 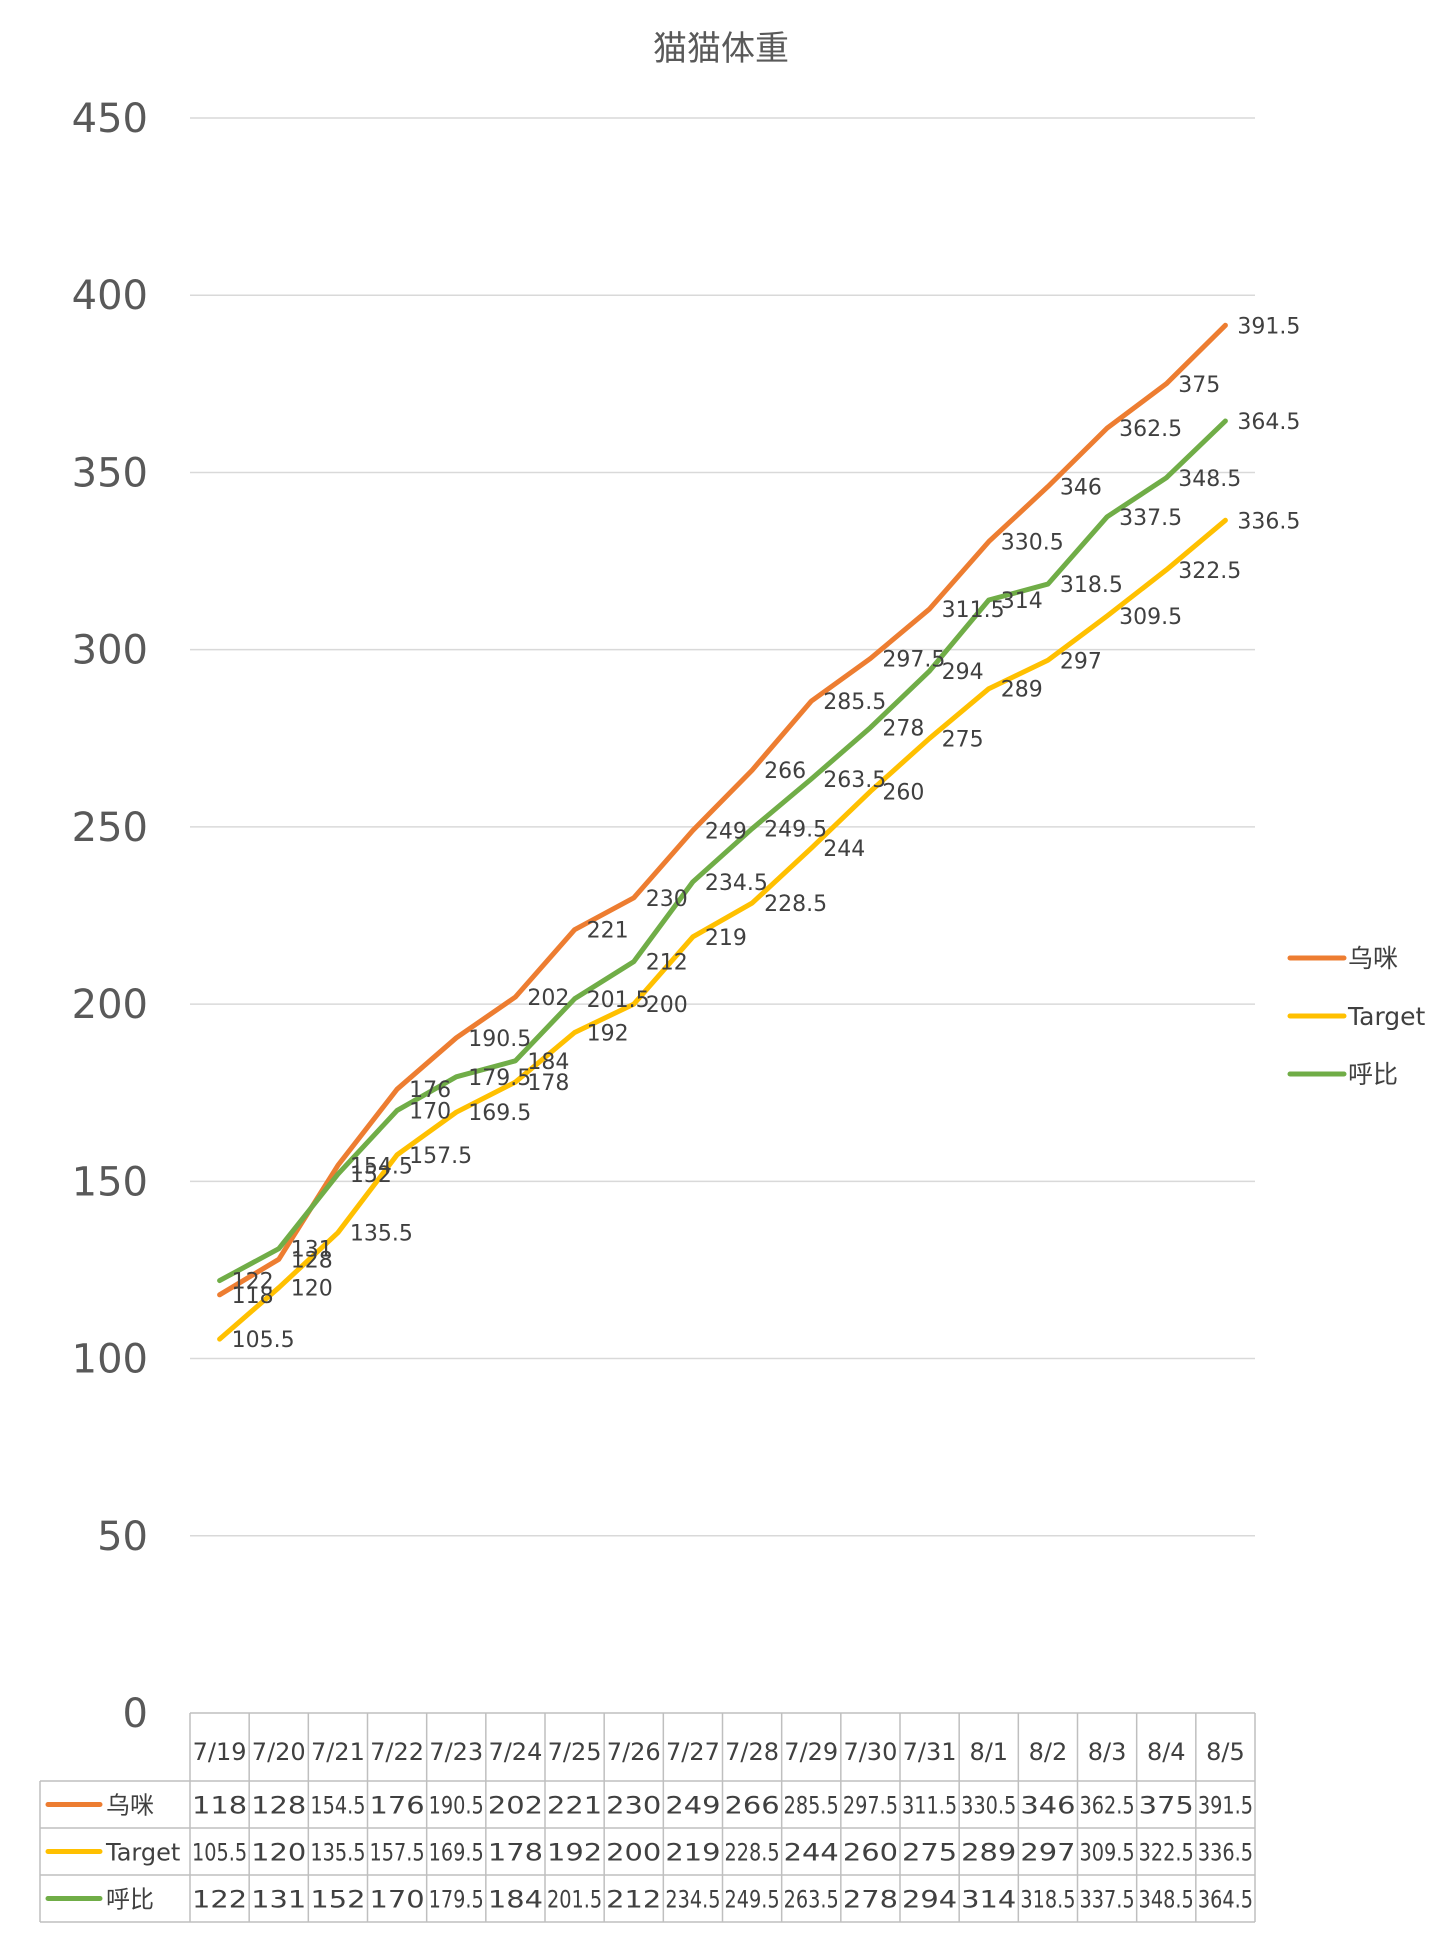 What do you see at coordinates (795, 830) in the screenshot?
I see `data-label: 249.5` at bounding box center [795, 830].